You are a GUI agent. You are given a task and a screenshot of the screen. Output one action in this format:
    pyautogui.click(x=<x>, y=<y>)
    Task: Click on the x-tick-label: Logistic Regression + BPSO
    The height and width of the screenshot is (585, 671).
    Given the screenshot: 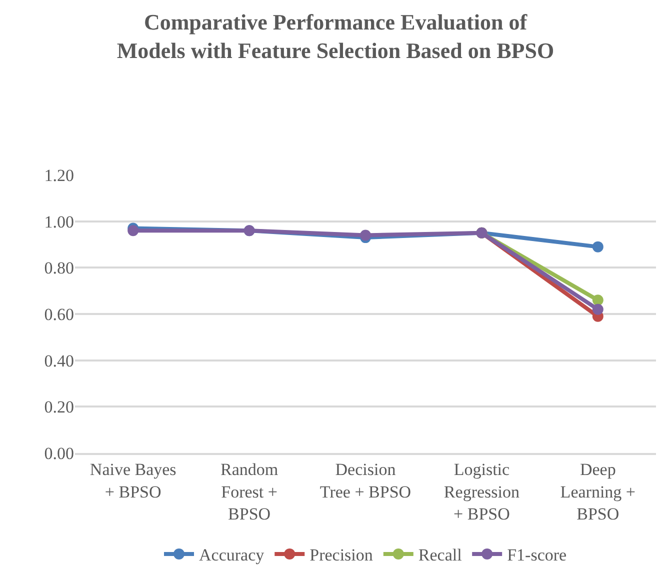 What is the action you would take?
    pyautogui.click(x=482, y=492)
    